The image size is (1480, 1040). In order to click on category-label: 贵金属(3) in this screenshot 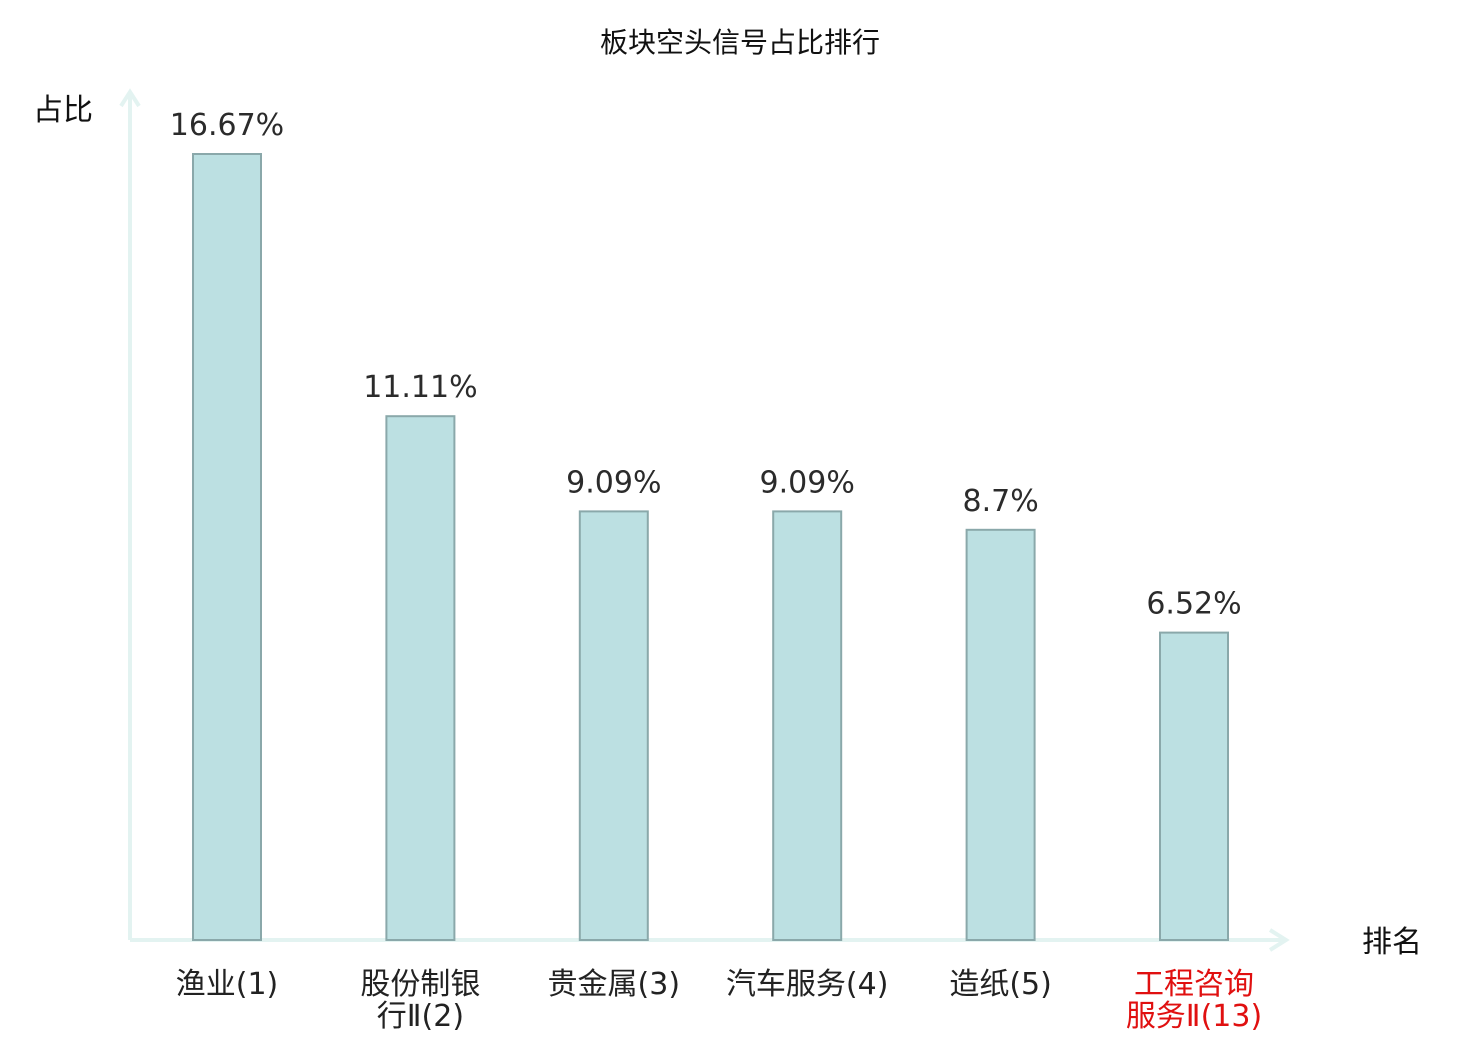, I will do `click(614, 984)`.